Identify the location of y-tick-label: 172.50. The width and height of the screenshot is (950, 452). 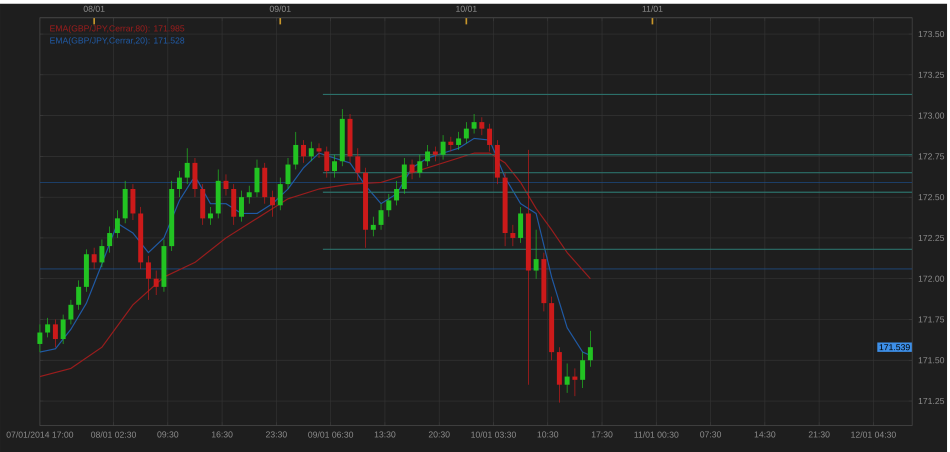
(931, 197).